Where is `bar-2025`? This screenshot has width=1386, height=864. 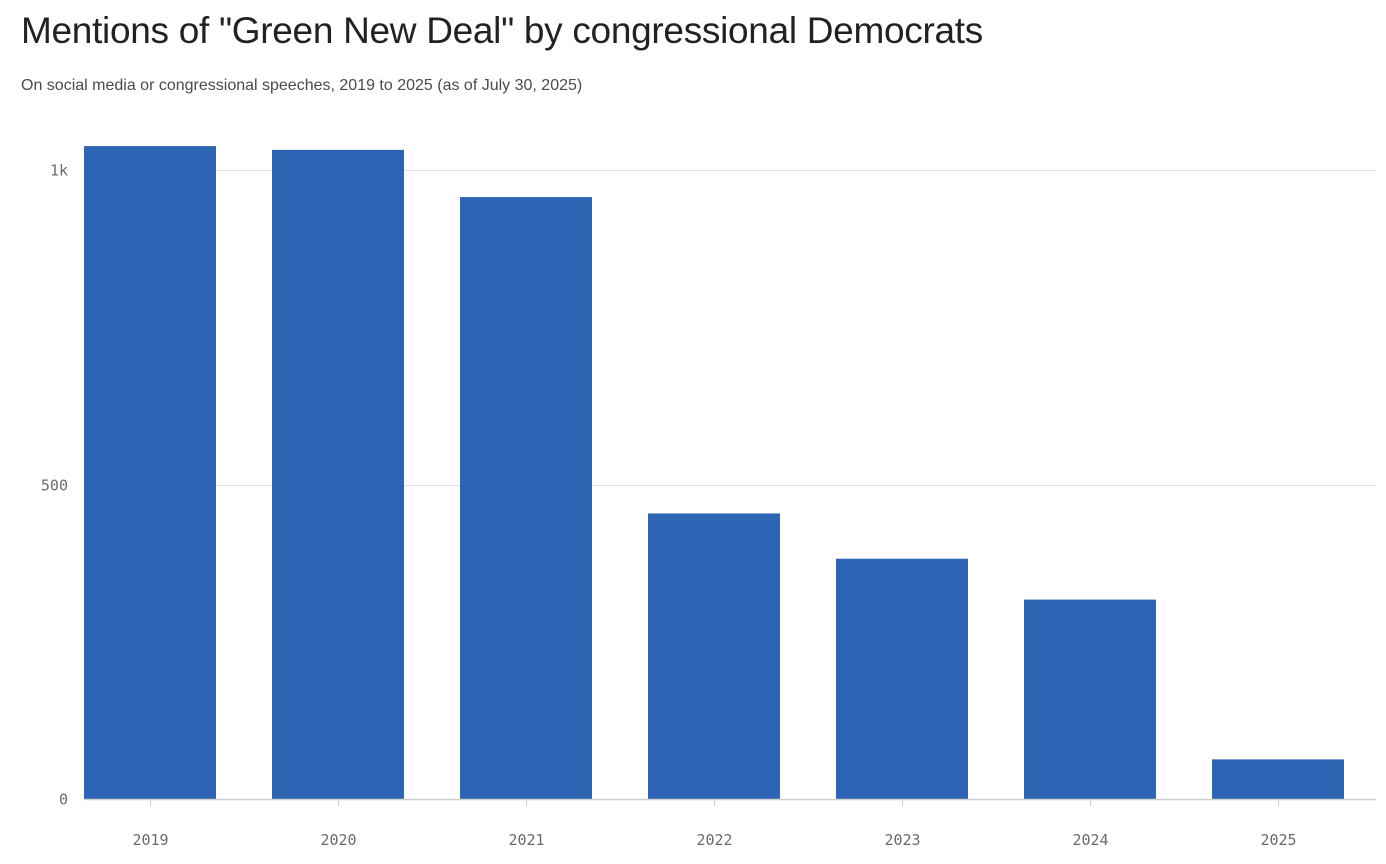 bar-2025 is located at coordinates (1278, 779).